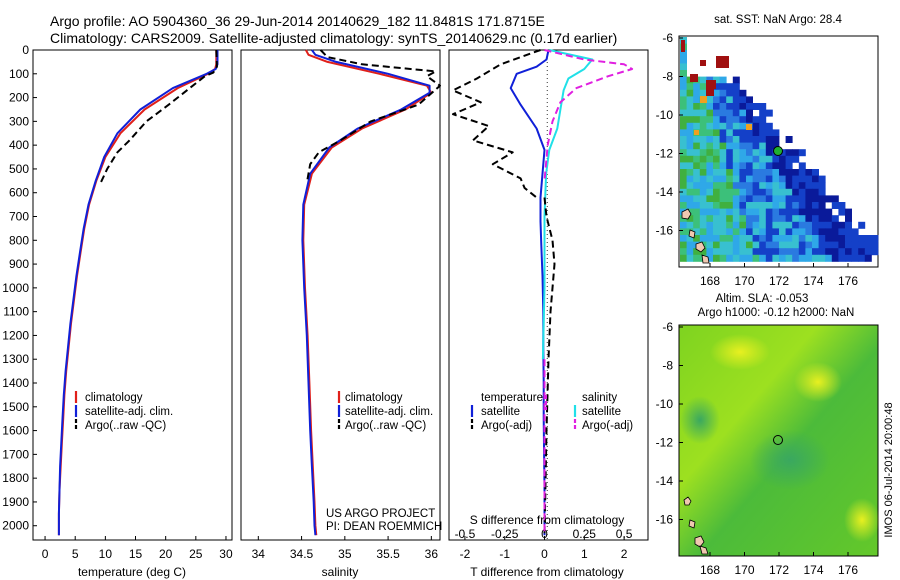 This screenshot has height=580, width=900. I want to click on sla-low, so click(700, 420).